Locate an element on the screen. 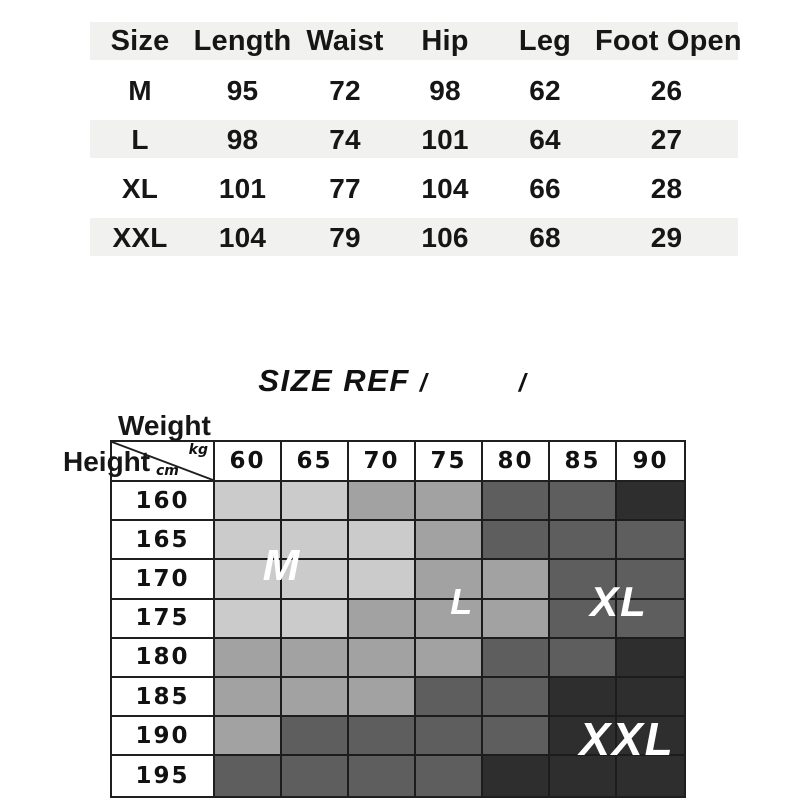 This screenshot has width=800, height=800. height-header-cell: 185 is located at coordinates (163, 697).